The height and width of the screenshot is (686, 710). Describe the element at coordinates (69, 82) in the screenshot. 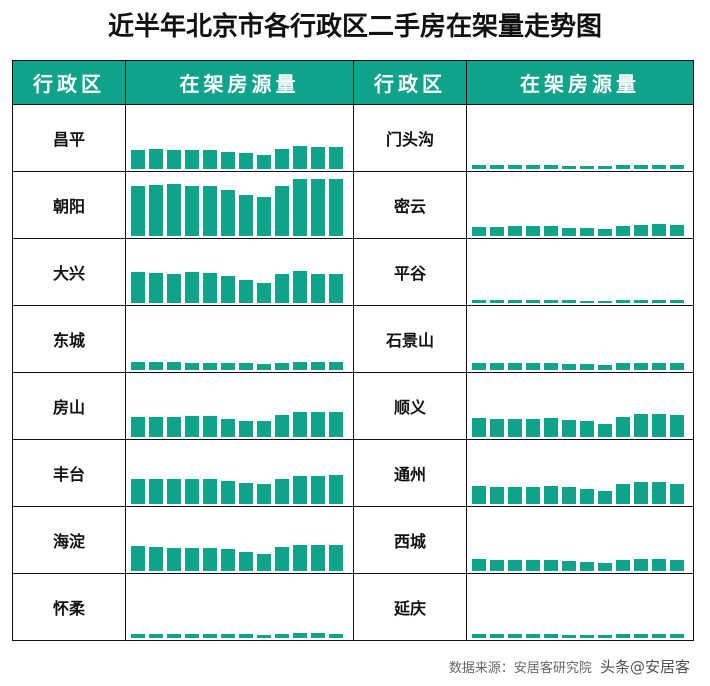

I see `header-district-left: 行政区` at that location.